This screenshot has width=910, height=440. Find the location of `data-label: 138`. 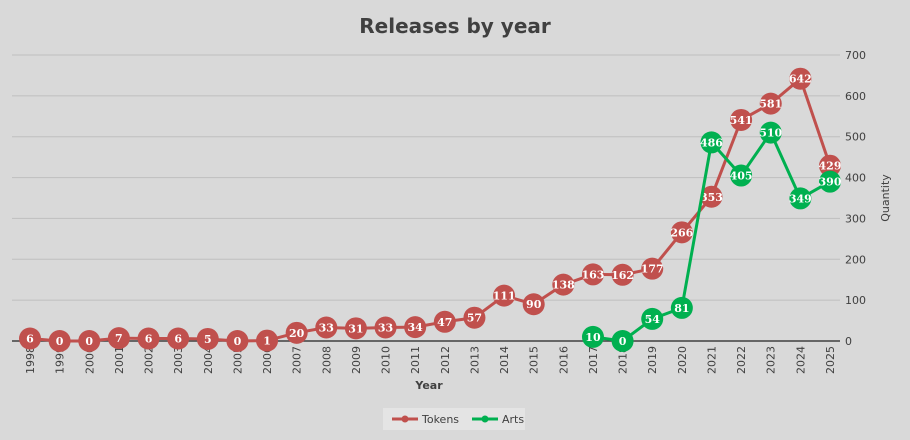

data-label: 138 is located at coordinates (563, 285).